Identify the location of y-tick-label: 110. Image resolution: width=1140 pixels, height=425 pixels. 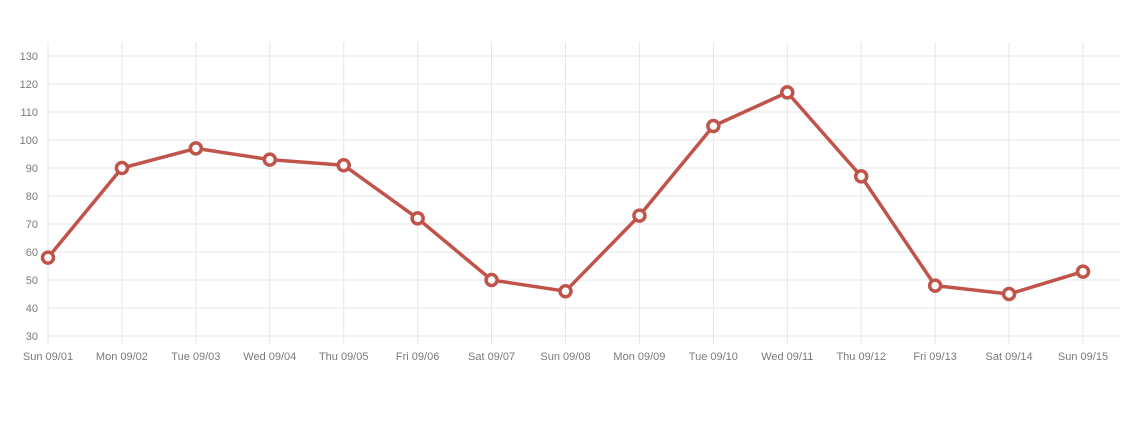
(29, 113).